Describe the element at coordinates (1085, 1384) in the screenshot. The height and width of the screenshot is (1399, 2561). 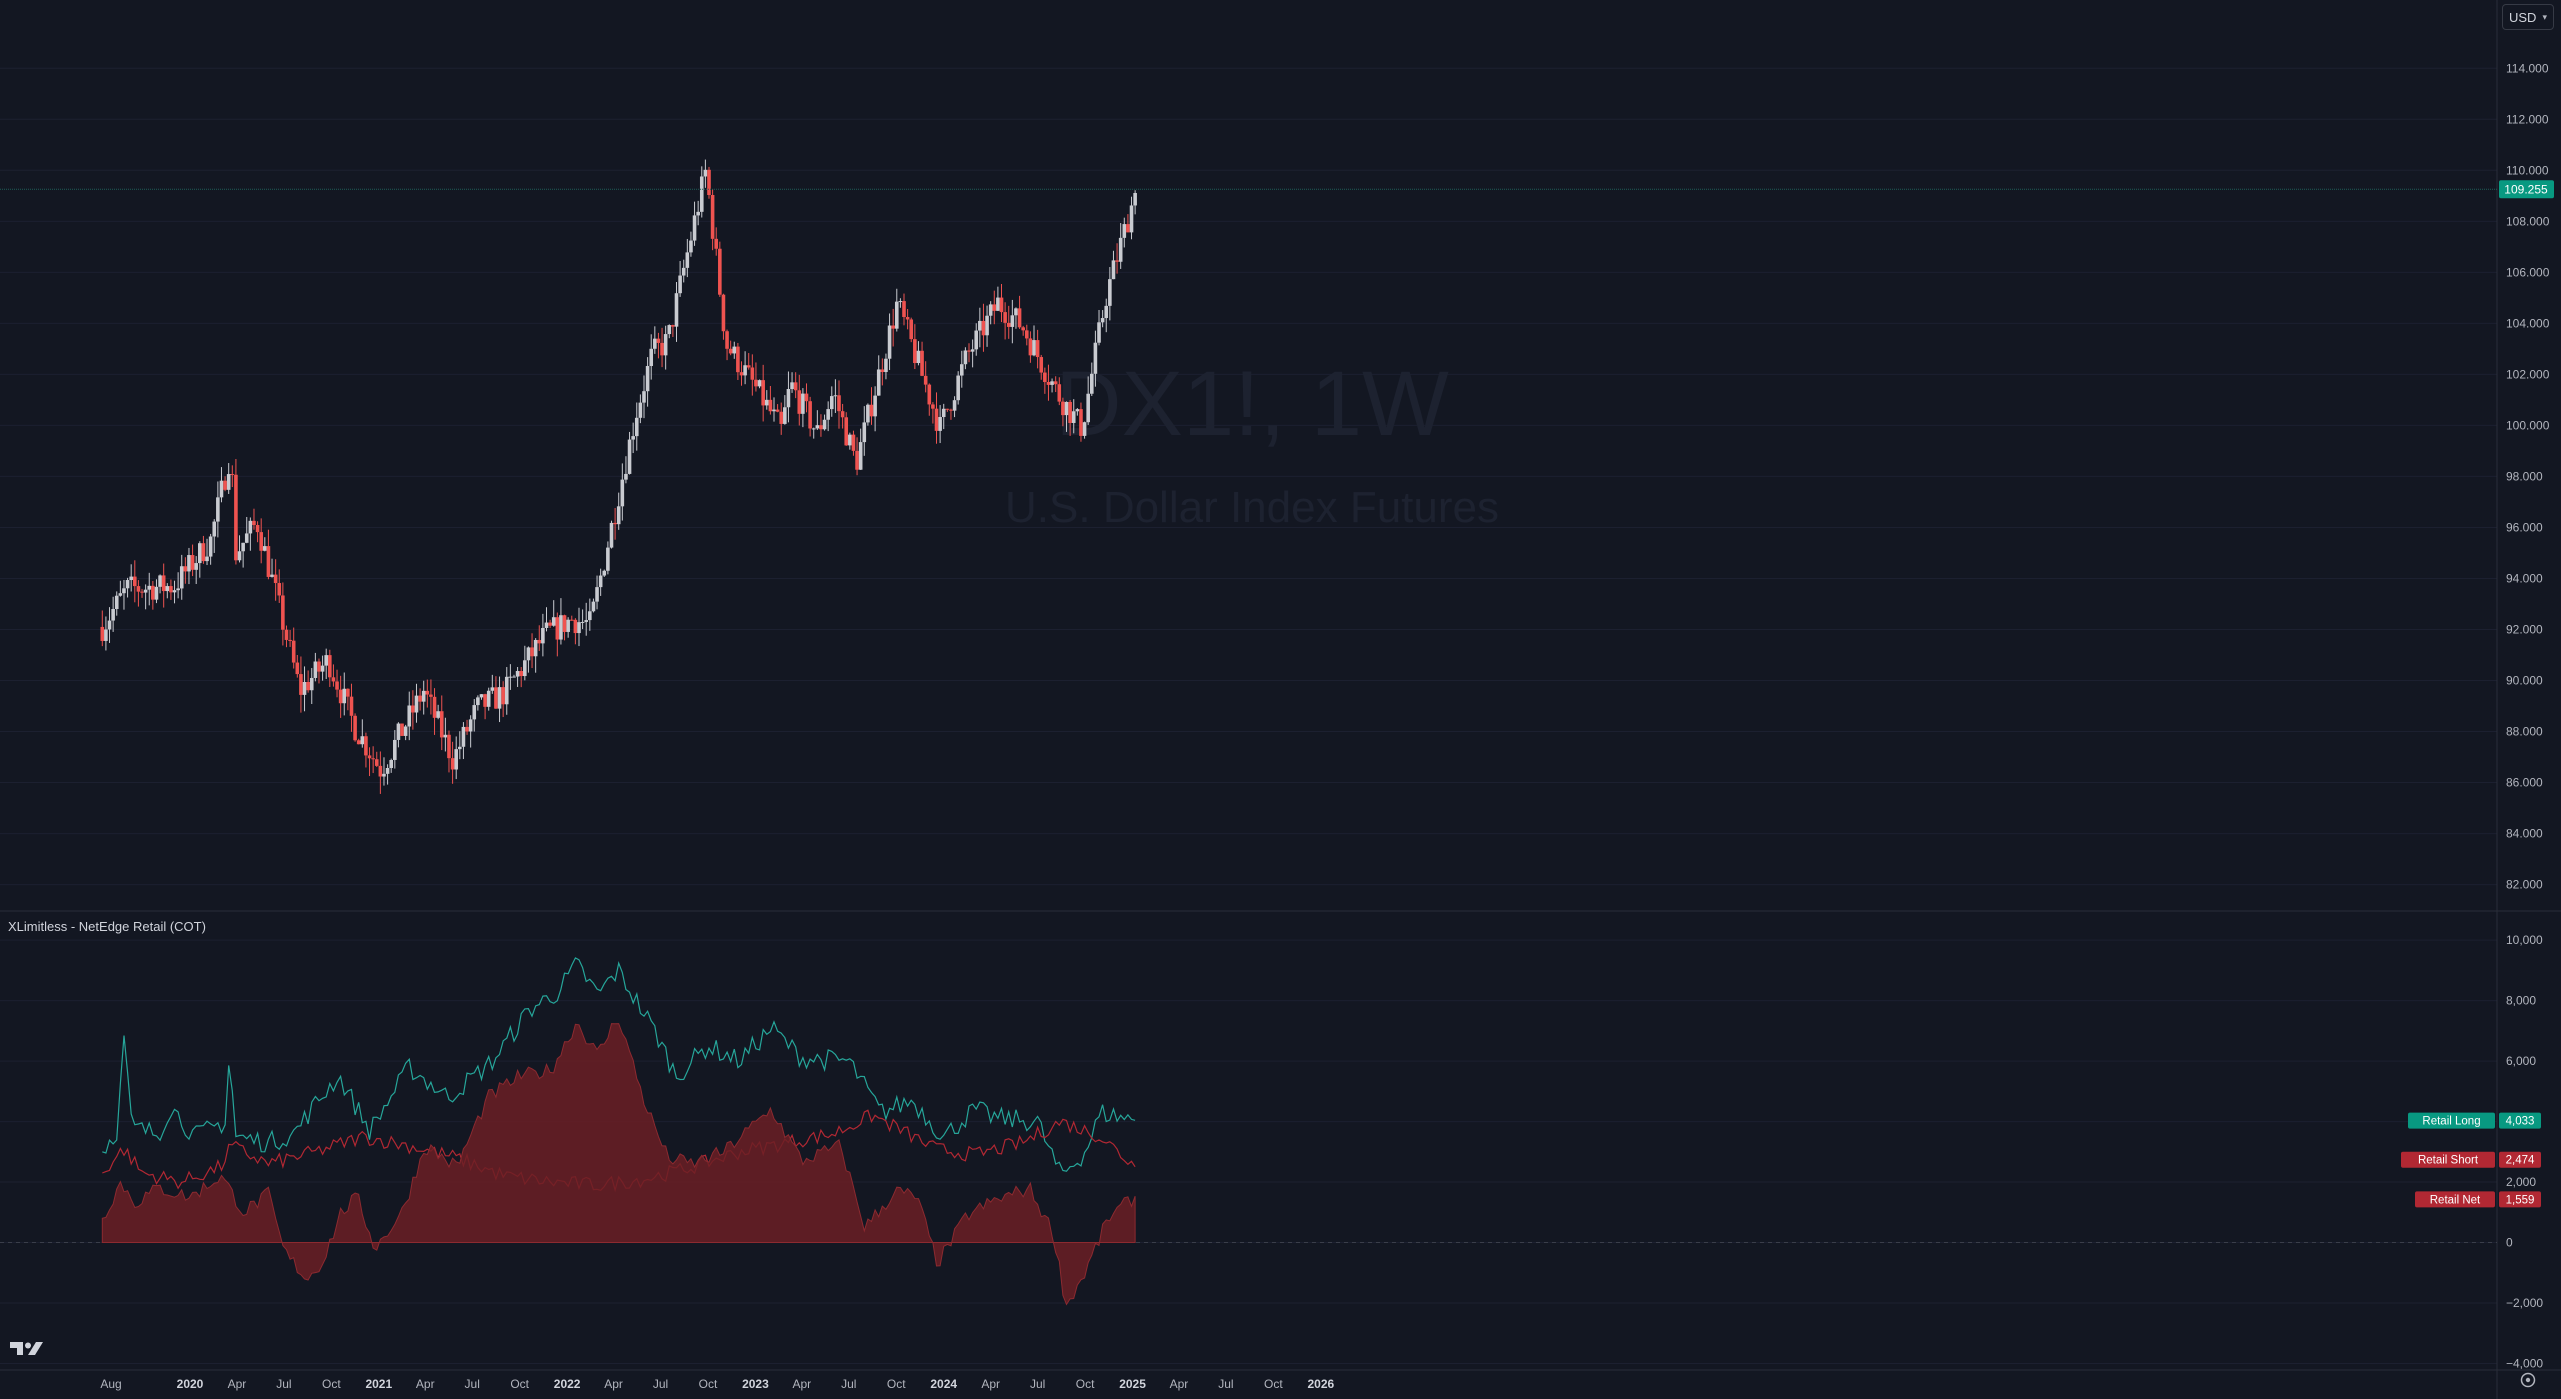
I see `time-tick-label: Oct` at that location.